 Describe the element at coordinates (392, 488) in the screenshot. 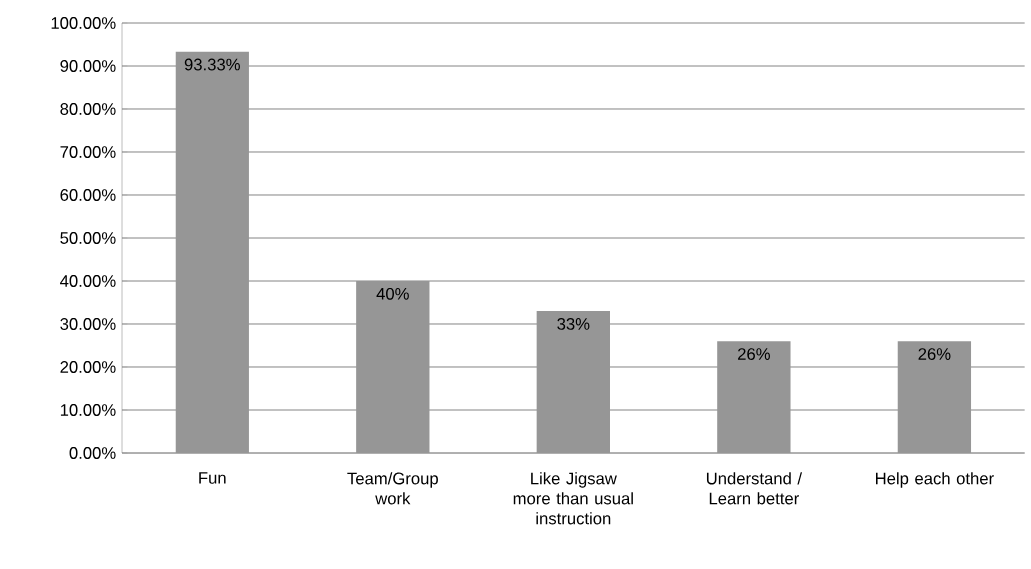

I see `x-tick-label: Team/Group work` at that location.